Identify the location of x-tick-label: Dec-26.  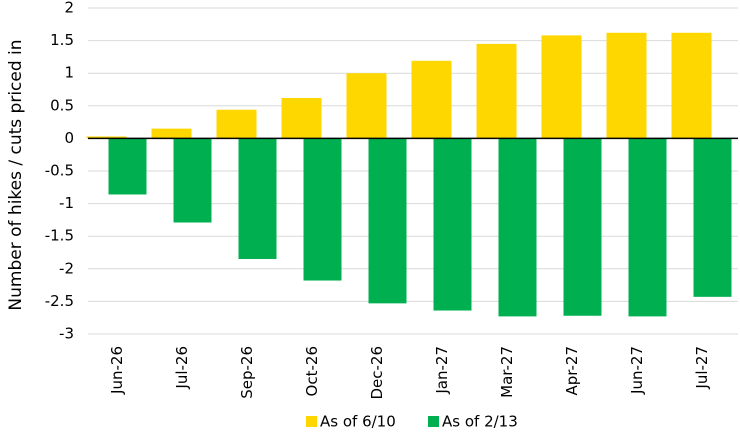
(377, 373).